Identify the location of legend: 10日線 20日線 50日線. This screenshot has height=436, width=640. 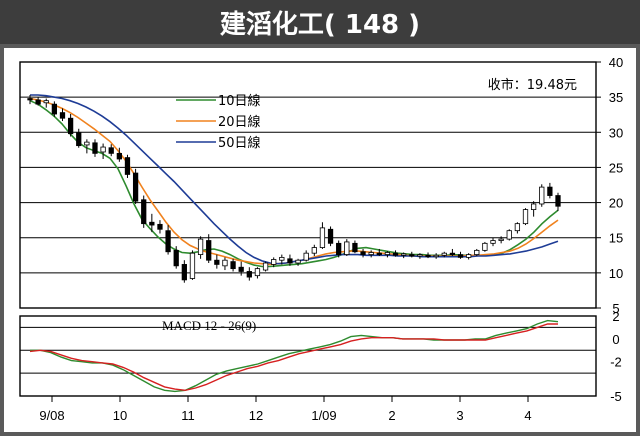
(218, 122).